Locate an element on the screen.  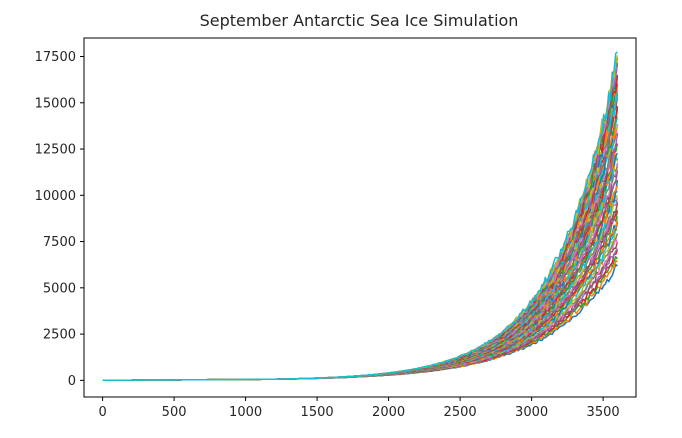
x-tick-label: 2500 is located at coordinates (460, 412).